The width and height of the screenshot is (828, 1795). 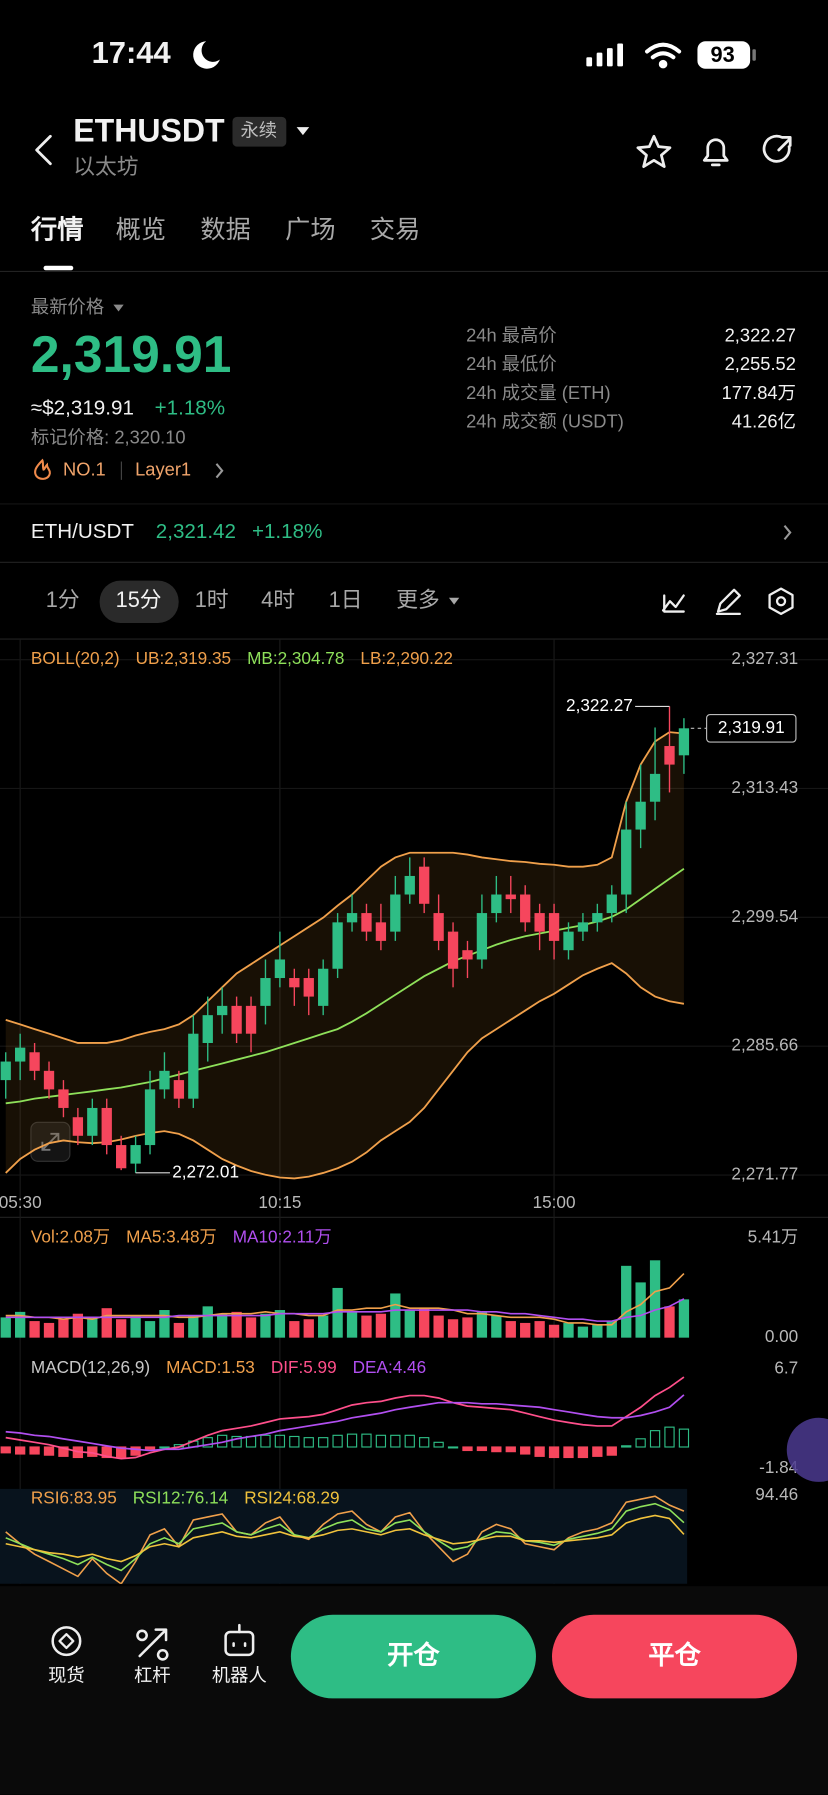 What do you see at coordinates (70, 1237) in the screenshot?
I see `legend-label: Vol:2.08万` at bounding box center [70, 1237].